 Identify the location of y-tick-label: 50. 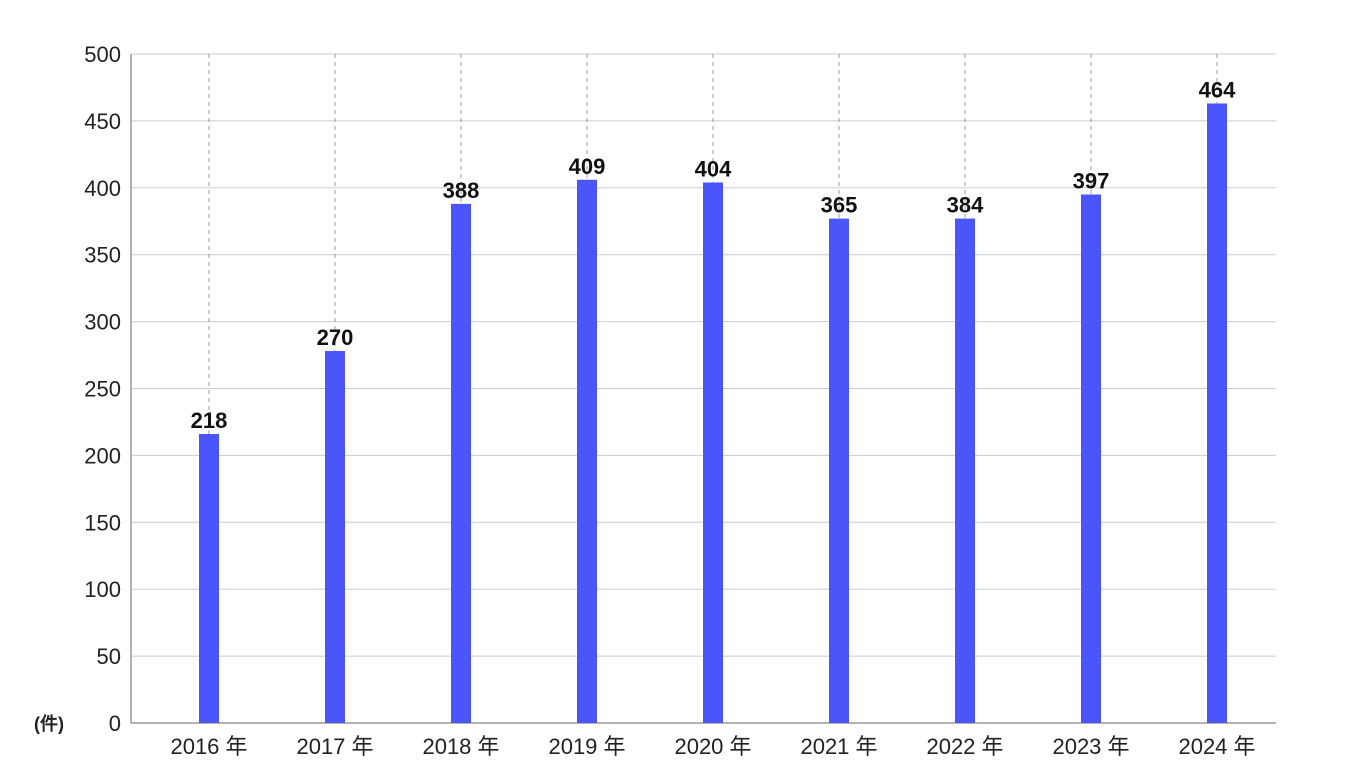
(109, 656).